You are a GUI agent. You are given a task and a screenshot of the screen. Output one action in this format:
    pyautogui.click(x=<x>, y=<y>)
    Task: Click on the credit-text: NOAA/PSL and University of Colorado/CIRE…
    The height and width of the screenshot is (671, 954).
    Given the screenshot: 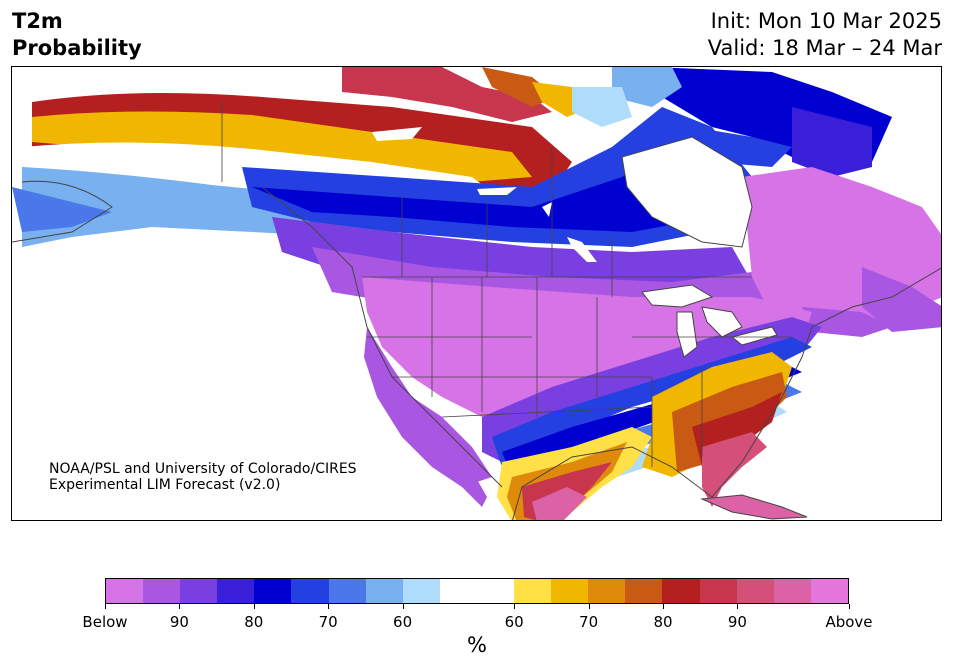 What is the action you would take?
    pyautogui.click(x=203, y=477)
    